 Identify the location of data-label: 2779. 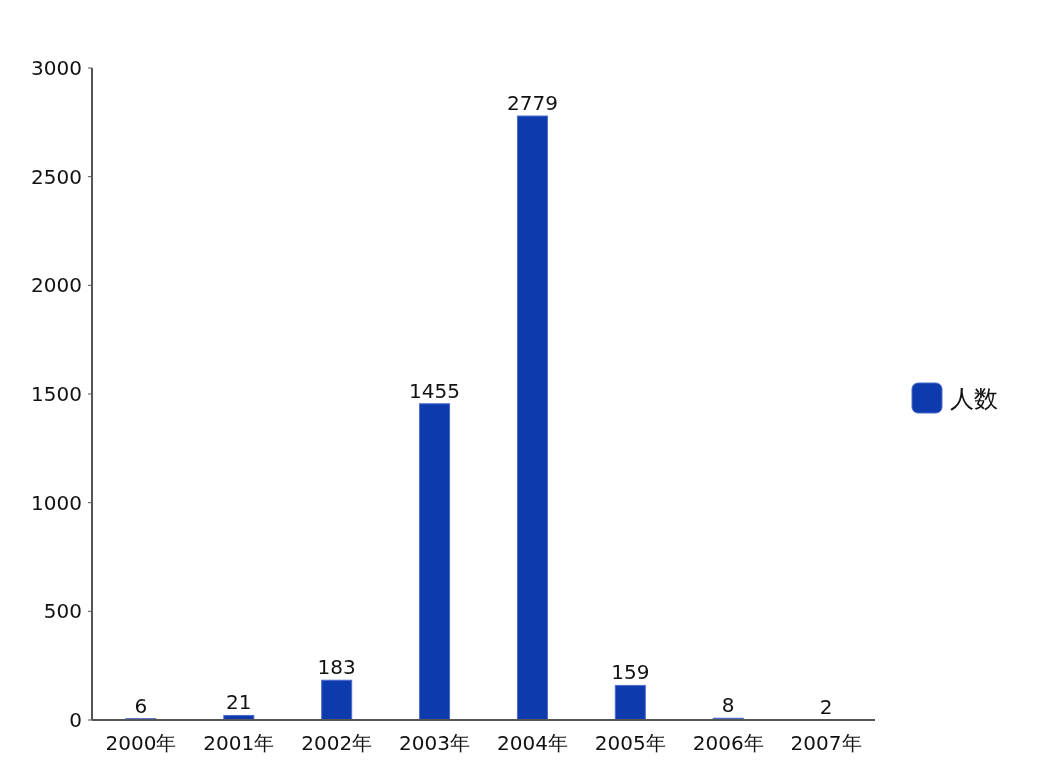
(532, 103).